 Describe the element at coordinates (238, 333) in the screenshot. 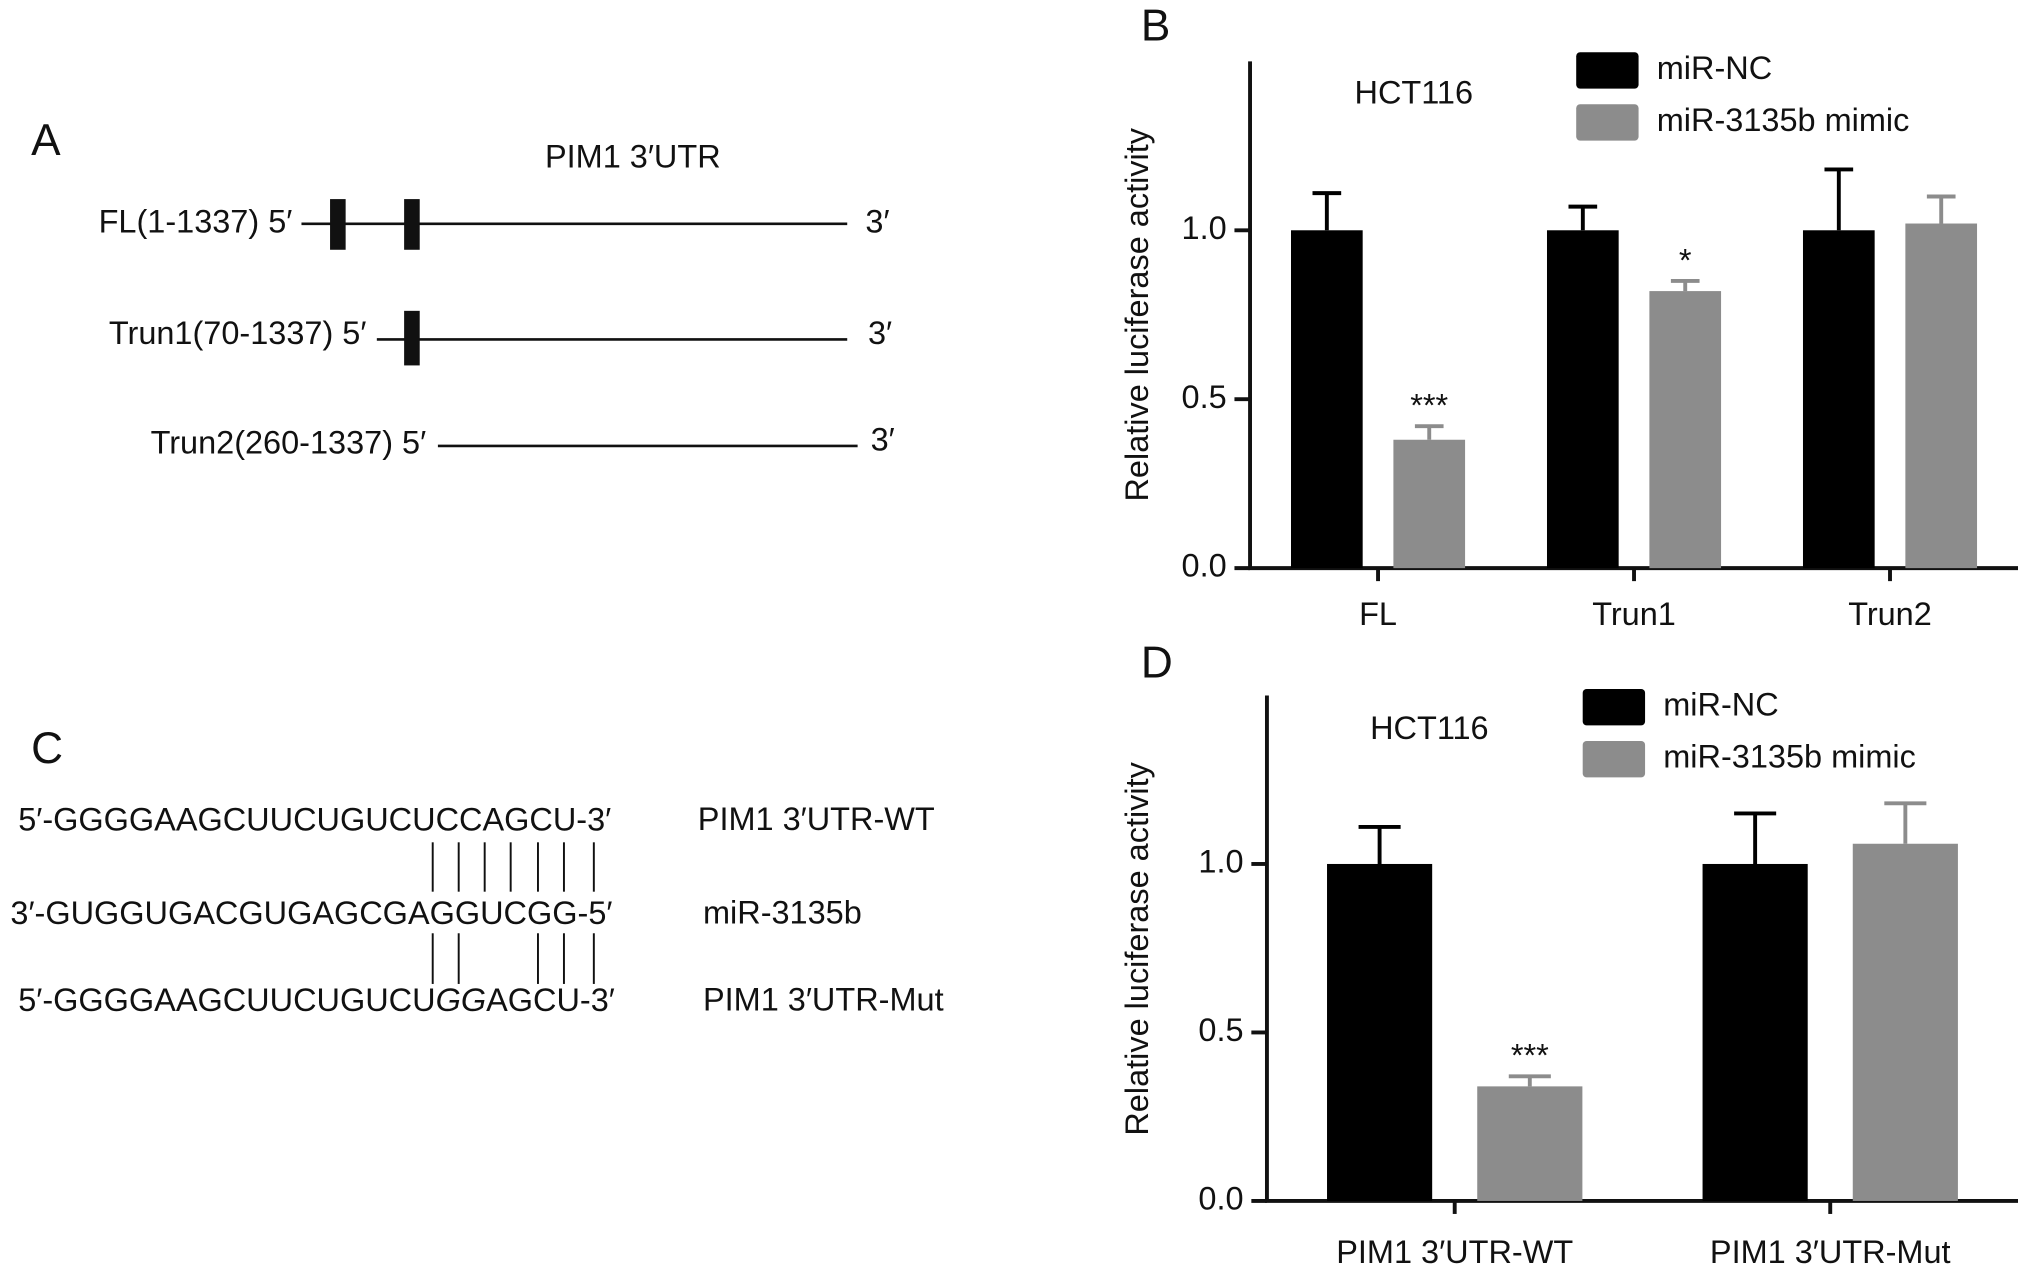

I see `construct-name: Trun1(70-1337) 5′` at that location.